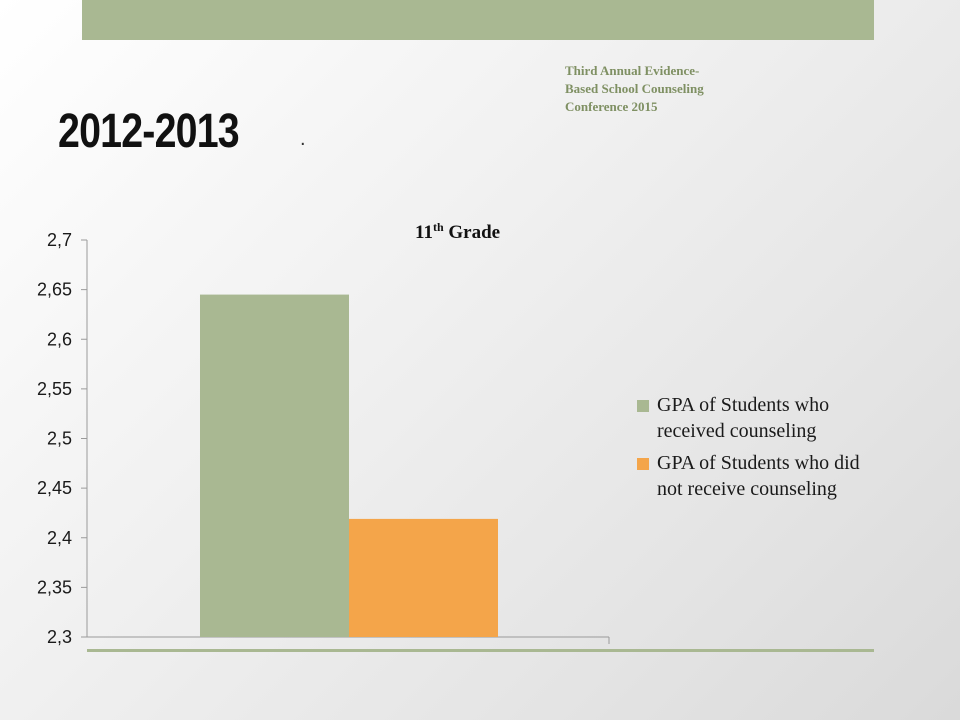  Describe the element at coordinates (438, 227) in the screenshot. I see `chart-title-sup: th` at that location.